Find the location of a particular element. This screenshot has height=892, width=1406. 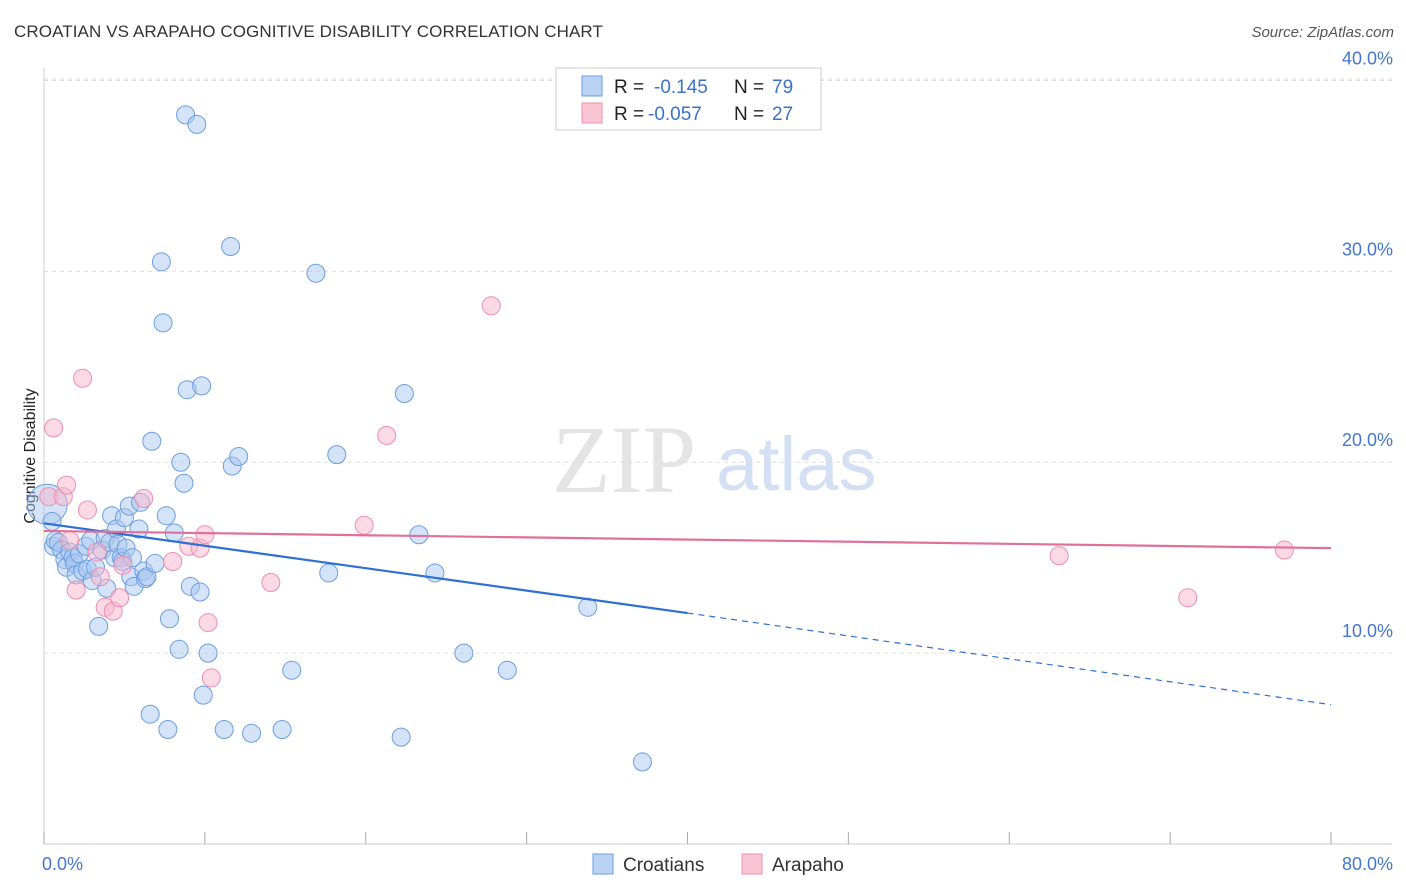

y-tick-label: 10.0% is located at coordinates (1367, 631).